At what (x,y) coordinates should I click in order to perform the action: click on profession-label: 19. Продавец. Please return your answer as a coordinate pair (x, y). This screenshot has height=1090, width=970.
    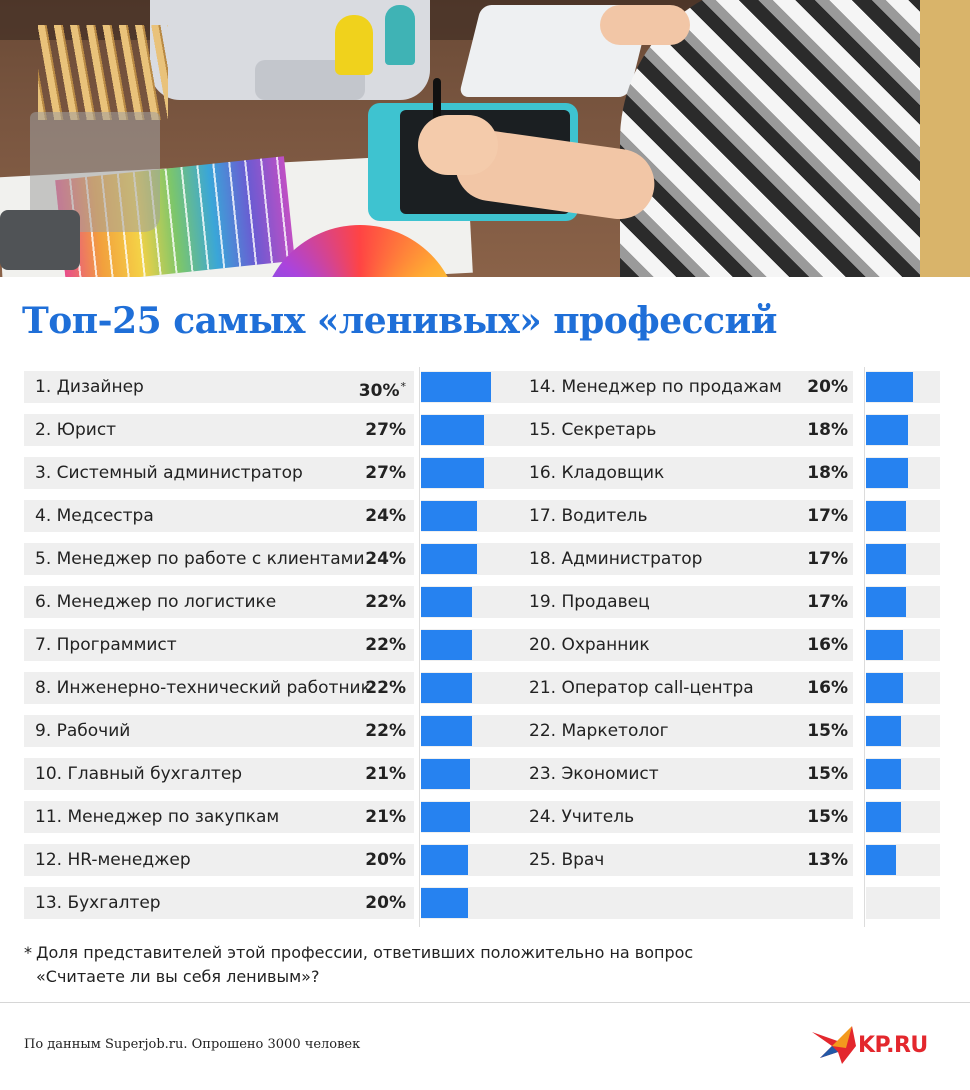
    Looking at the image, I should click on (685, 602).